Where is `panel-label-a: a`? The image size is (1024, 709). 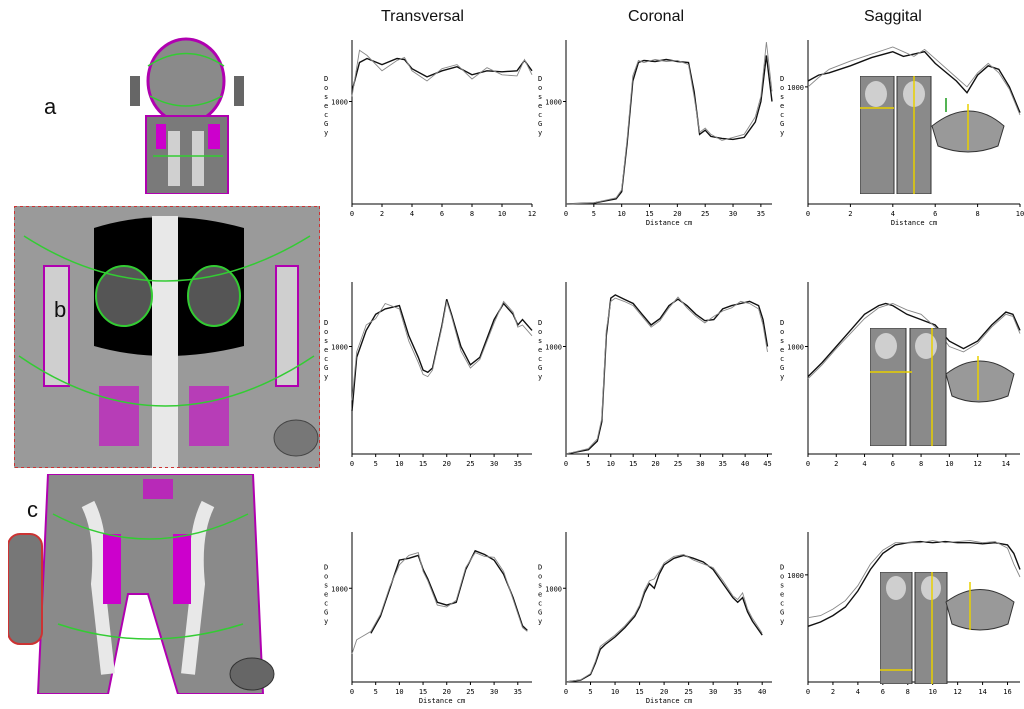
panel-label-a: a is located at coordinates (50, 106).